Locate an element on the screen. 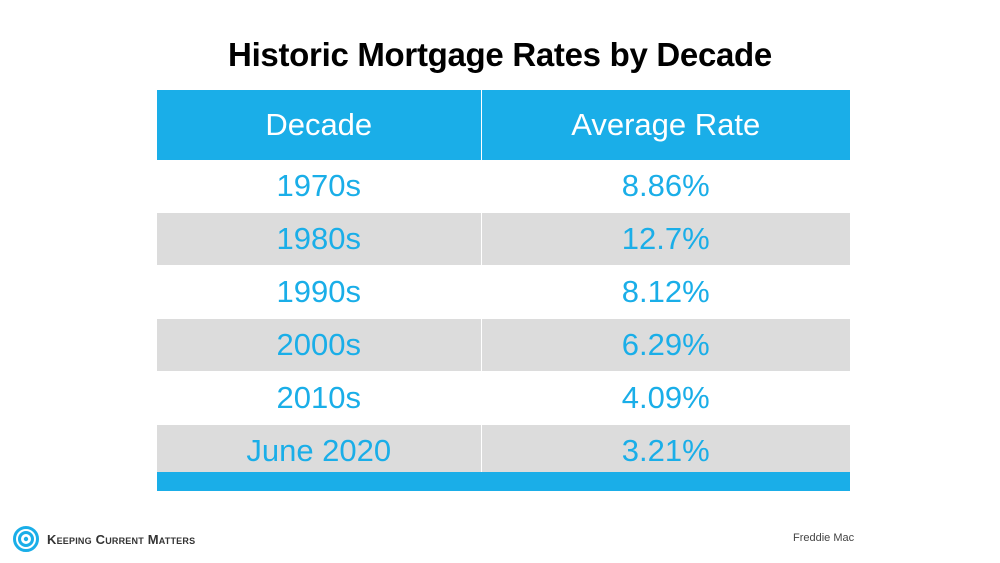  table-row: 2000s 6.29% is located at coordinates (503, 345).